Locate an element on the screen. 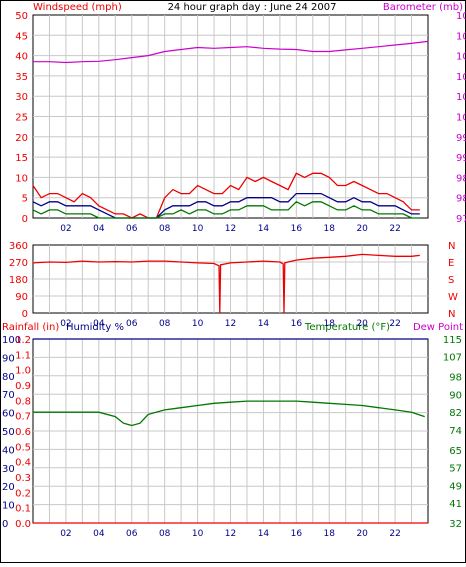 This screenshot has width=466, height=567. humidity-axis-title: Humidity % is located at coordinates (95, 327).